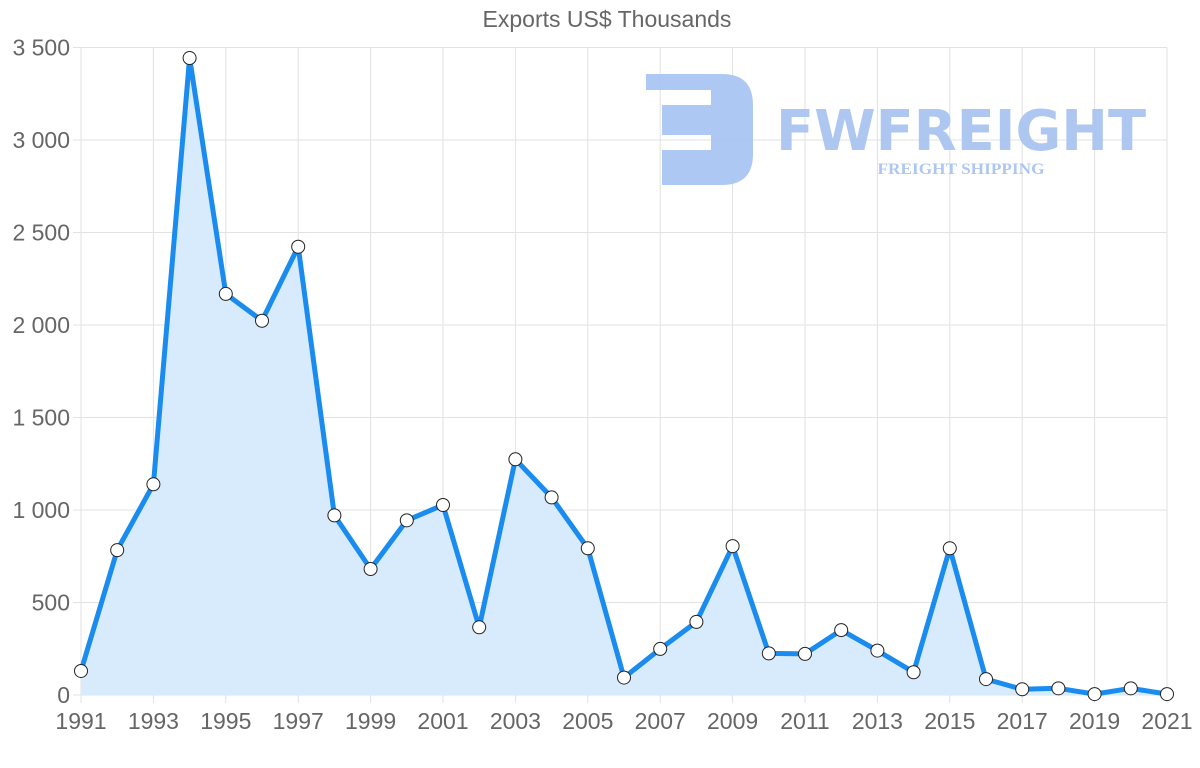 The width and height of the screenshot is (1200, 768). Describe the element at coordinates (1094, 694) in the screenshot. I see `data-point: 2019: 5` at that location.